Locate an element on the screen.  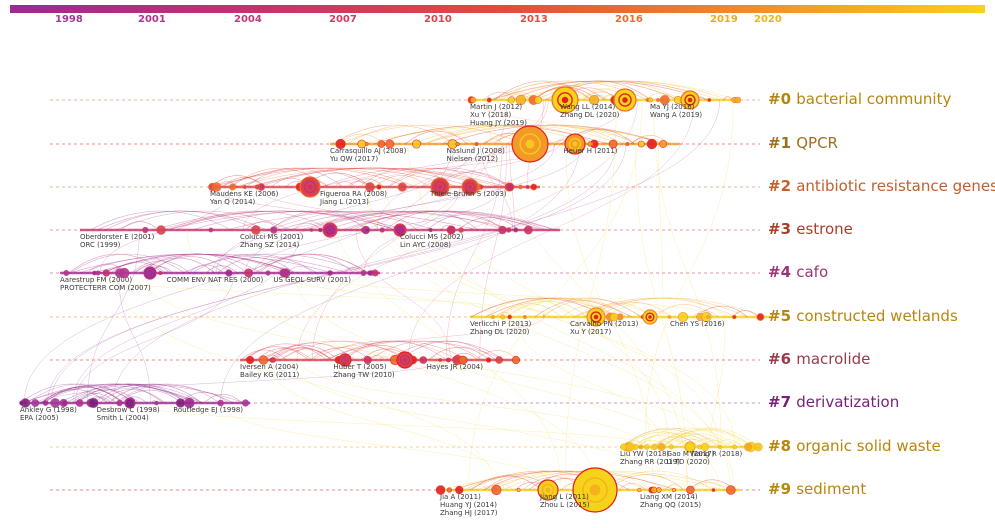
cluster-label-9: #9 sediment is located at coordinates (817, 489).